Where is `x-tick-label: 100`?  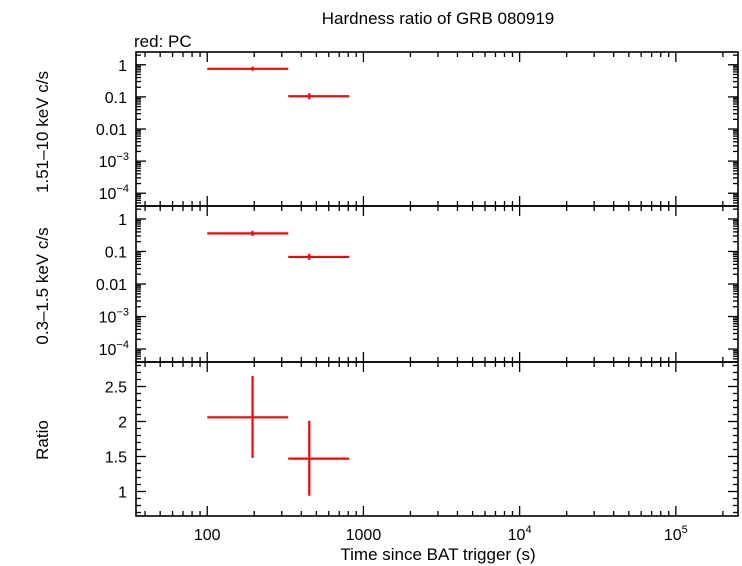 x-tick-label: 100 is located at coordinates (207, 535).